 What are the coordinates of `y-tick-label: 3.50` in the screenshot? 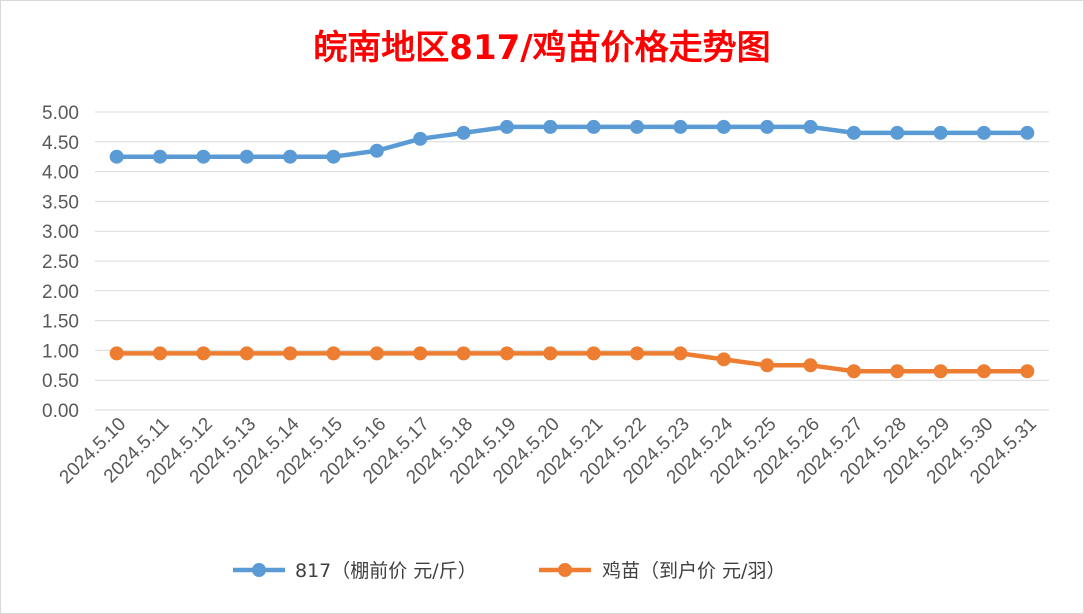 It's located at (60, 202).